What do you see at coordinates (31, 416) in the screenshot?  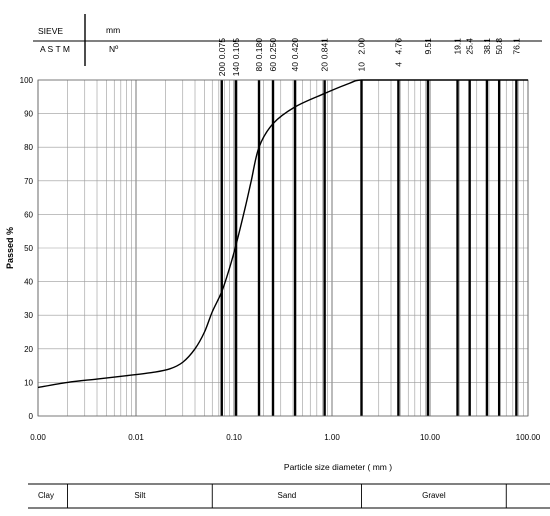 I see `y-tick-label: 0` at bounding box center [31, 416].